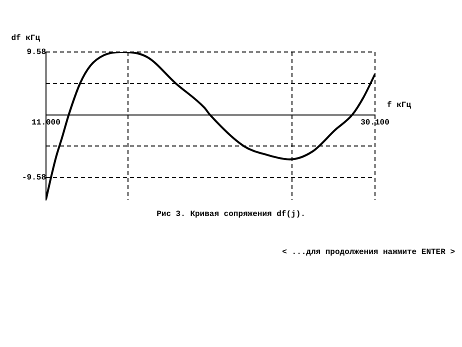 The width and height of the screenshot is (462, 347). What do you see at coordinates (375, 123) in the screenshot?
I see `x-tick-label: 30.100` at bounding box center [375, 123].